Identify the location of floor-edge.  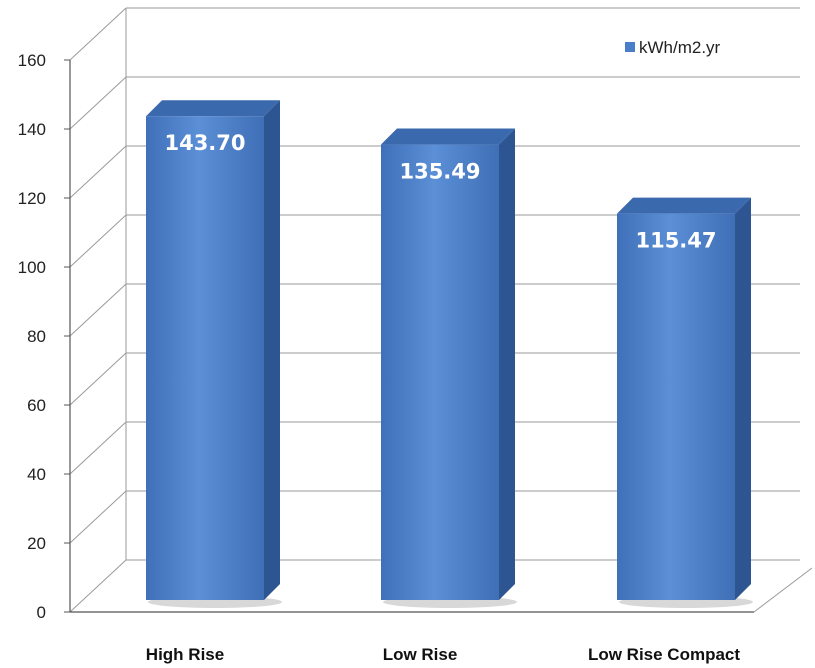
(783, 590).